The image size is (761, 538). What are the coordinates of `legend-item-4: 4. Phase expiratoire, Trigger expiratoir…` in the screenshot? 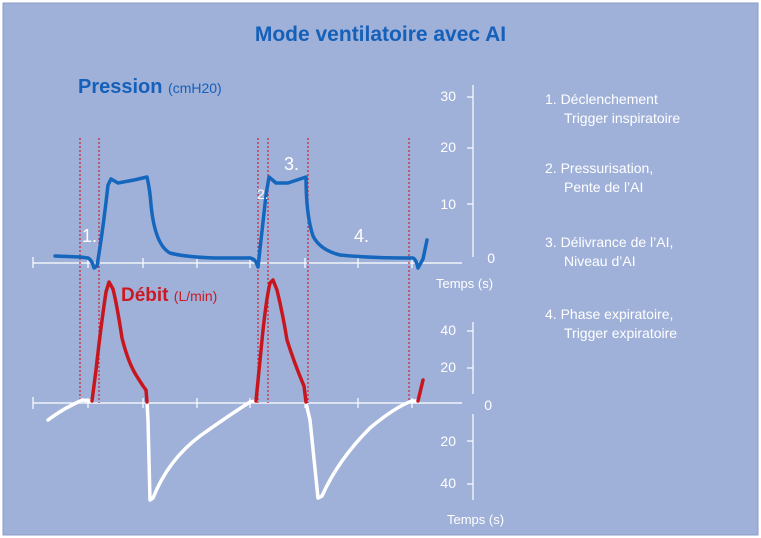 It's located at (611, 324).